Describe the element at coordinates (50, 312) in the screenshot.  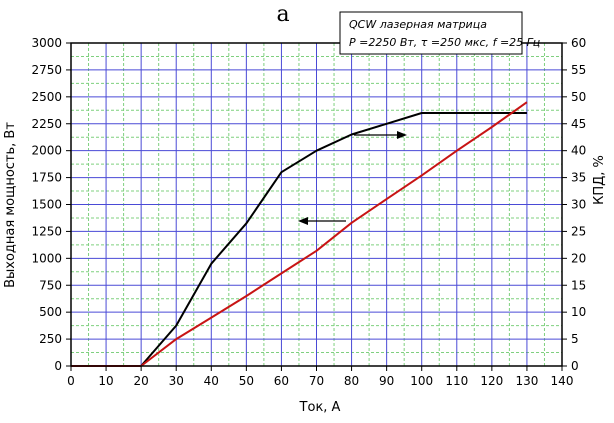
I see `y-left-tick-label: 500` at that location.